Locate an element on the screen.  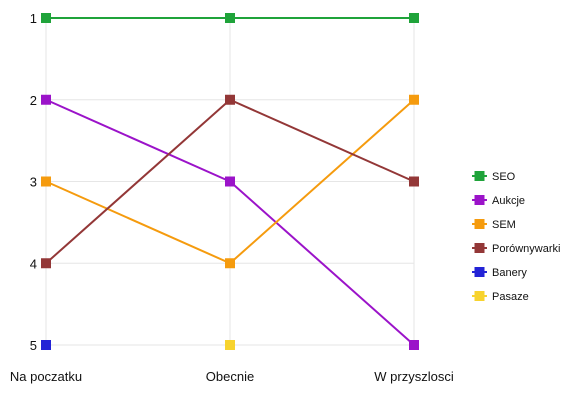
series-pasaze is located at coordinates (230, 345).